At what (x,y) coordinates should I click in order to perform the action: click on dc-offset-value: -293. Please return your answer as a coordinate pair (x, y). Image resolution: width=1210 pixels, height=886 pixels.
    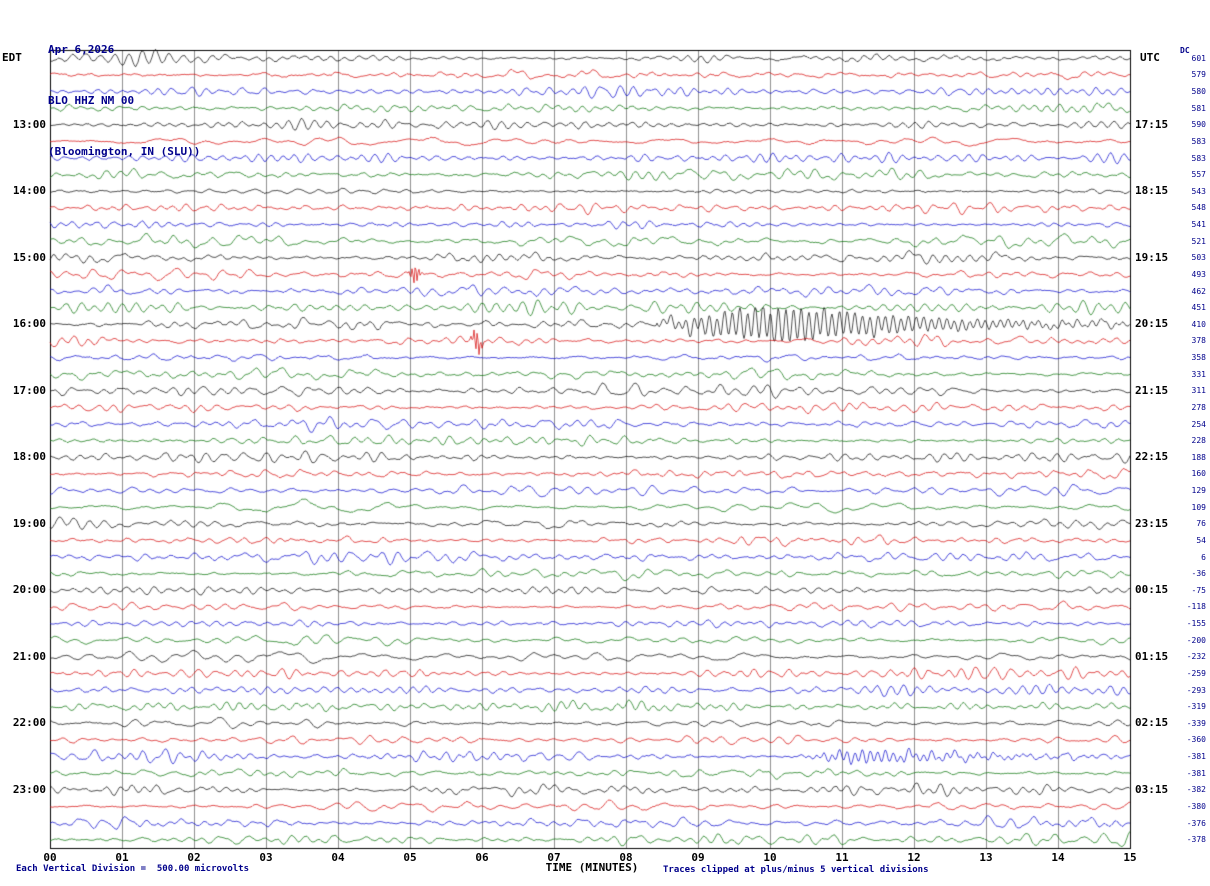
    Looking at the image, I should click on (1196, 690).